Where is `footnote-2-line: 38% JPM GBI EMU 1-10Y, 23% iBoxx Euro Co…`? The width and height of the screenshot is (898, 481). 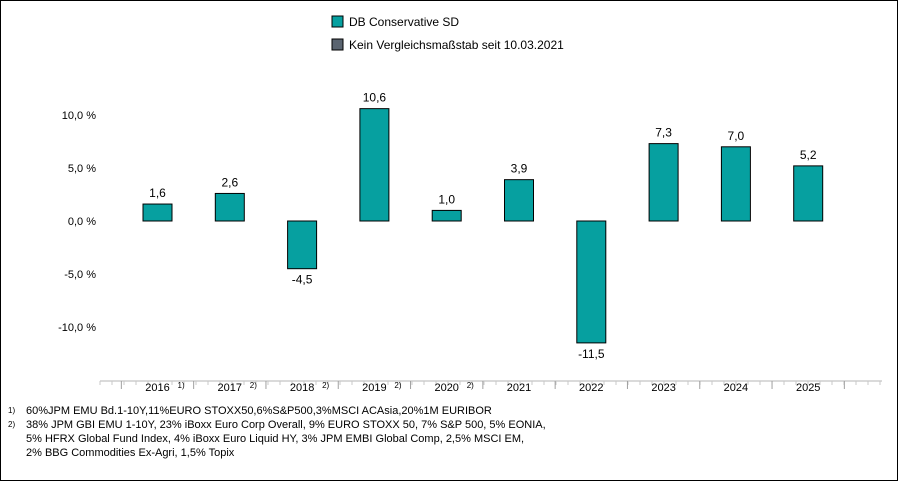 footnote-2-line: 38% JPM GBI EMU 1-10Y, 23% iBoxx Euro Co… is located at coordinates (286, 425).